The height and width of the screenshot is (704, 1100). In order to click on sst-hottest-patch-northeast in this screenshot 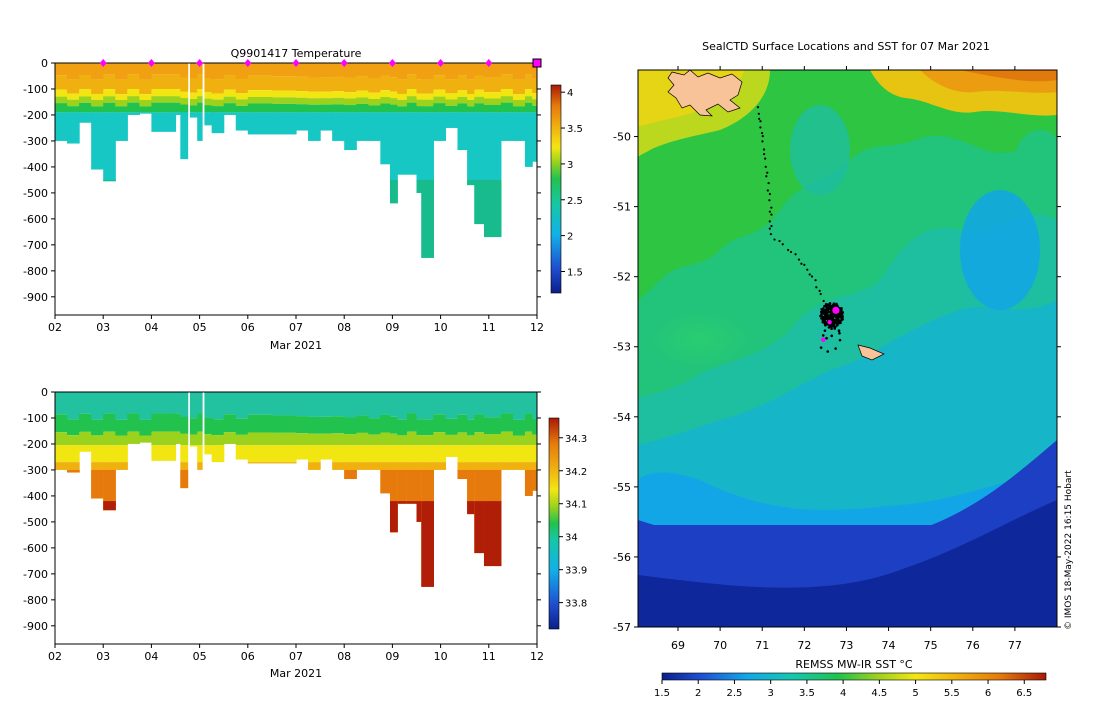, I will do `click(1008, 76)`.